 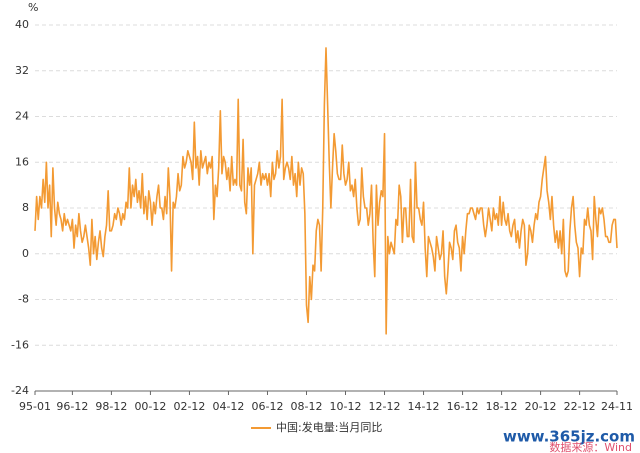 What do you see at coordinates (617, 406) in the screenshot?
I see `x-tick-label: 24-11` at bounding box center [617, 406].